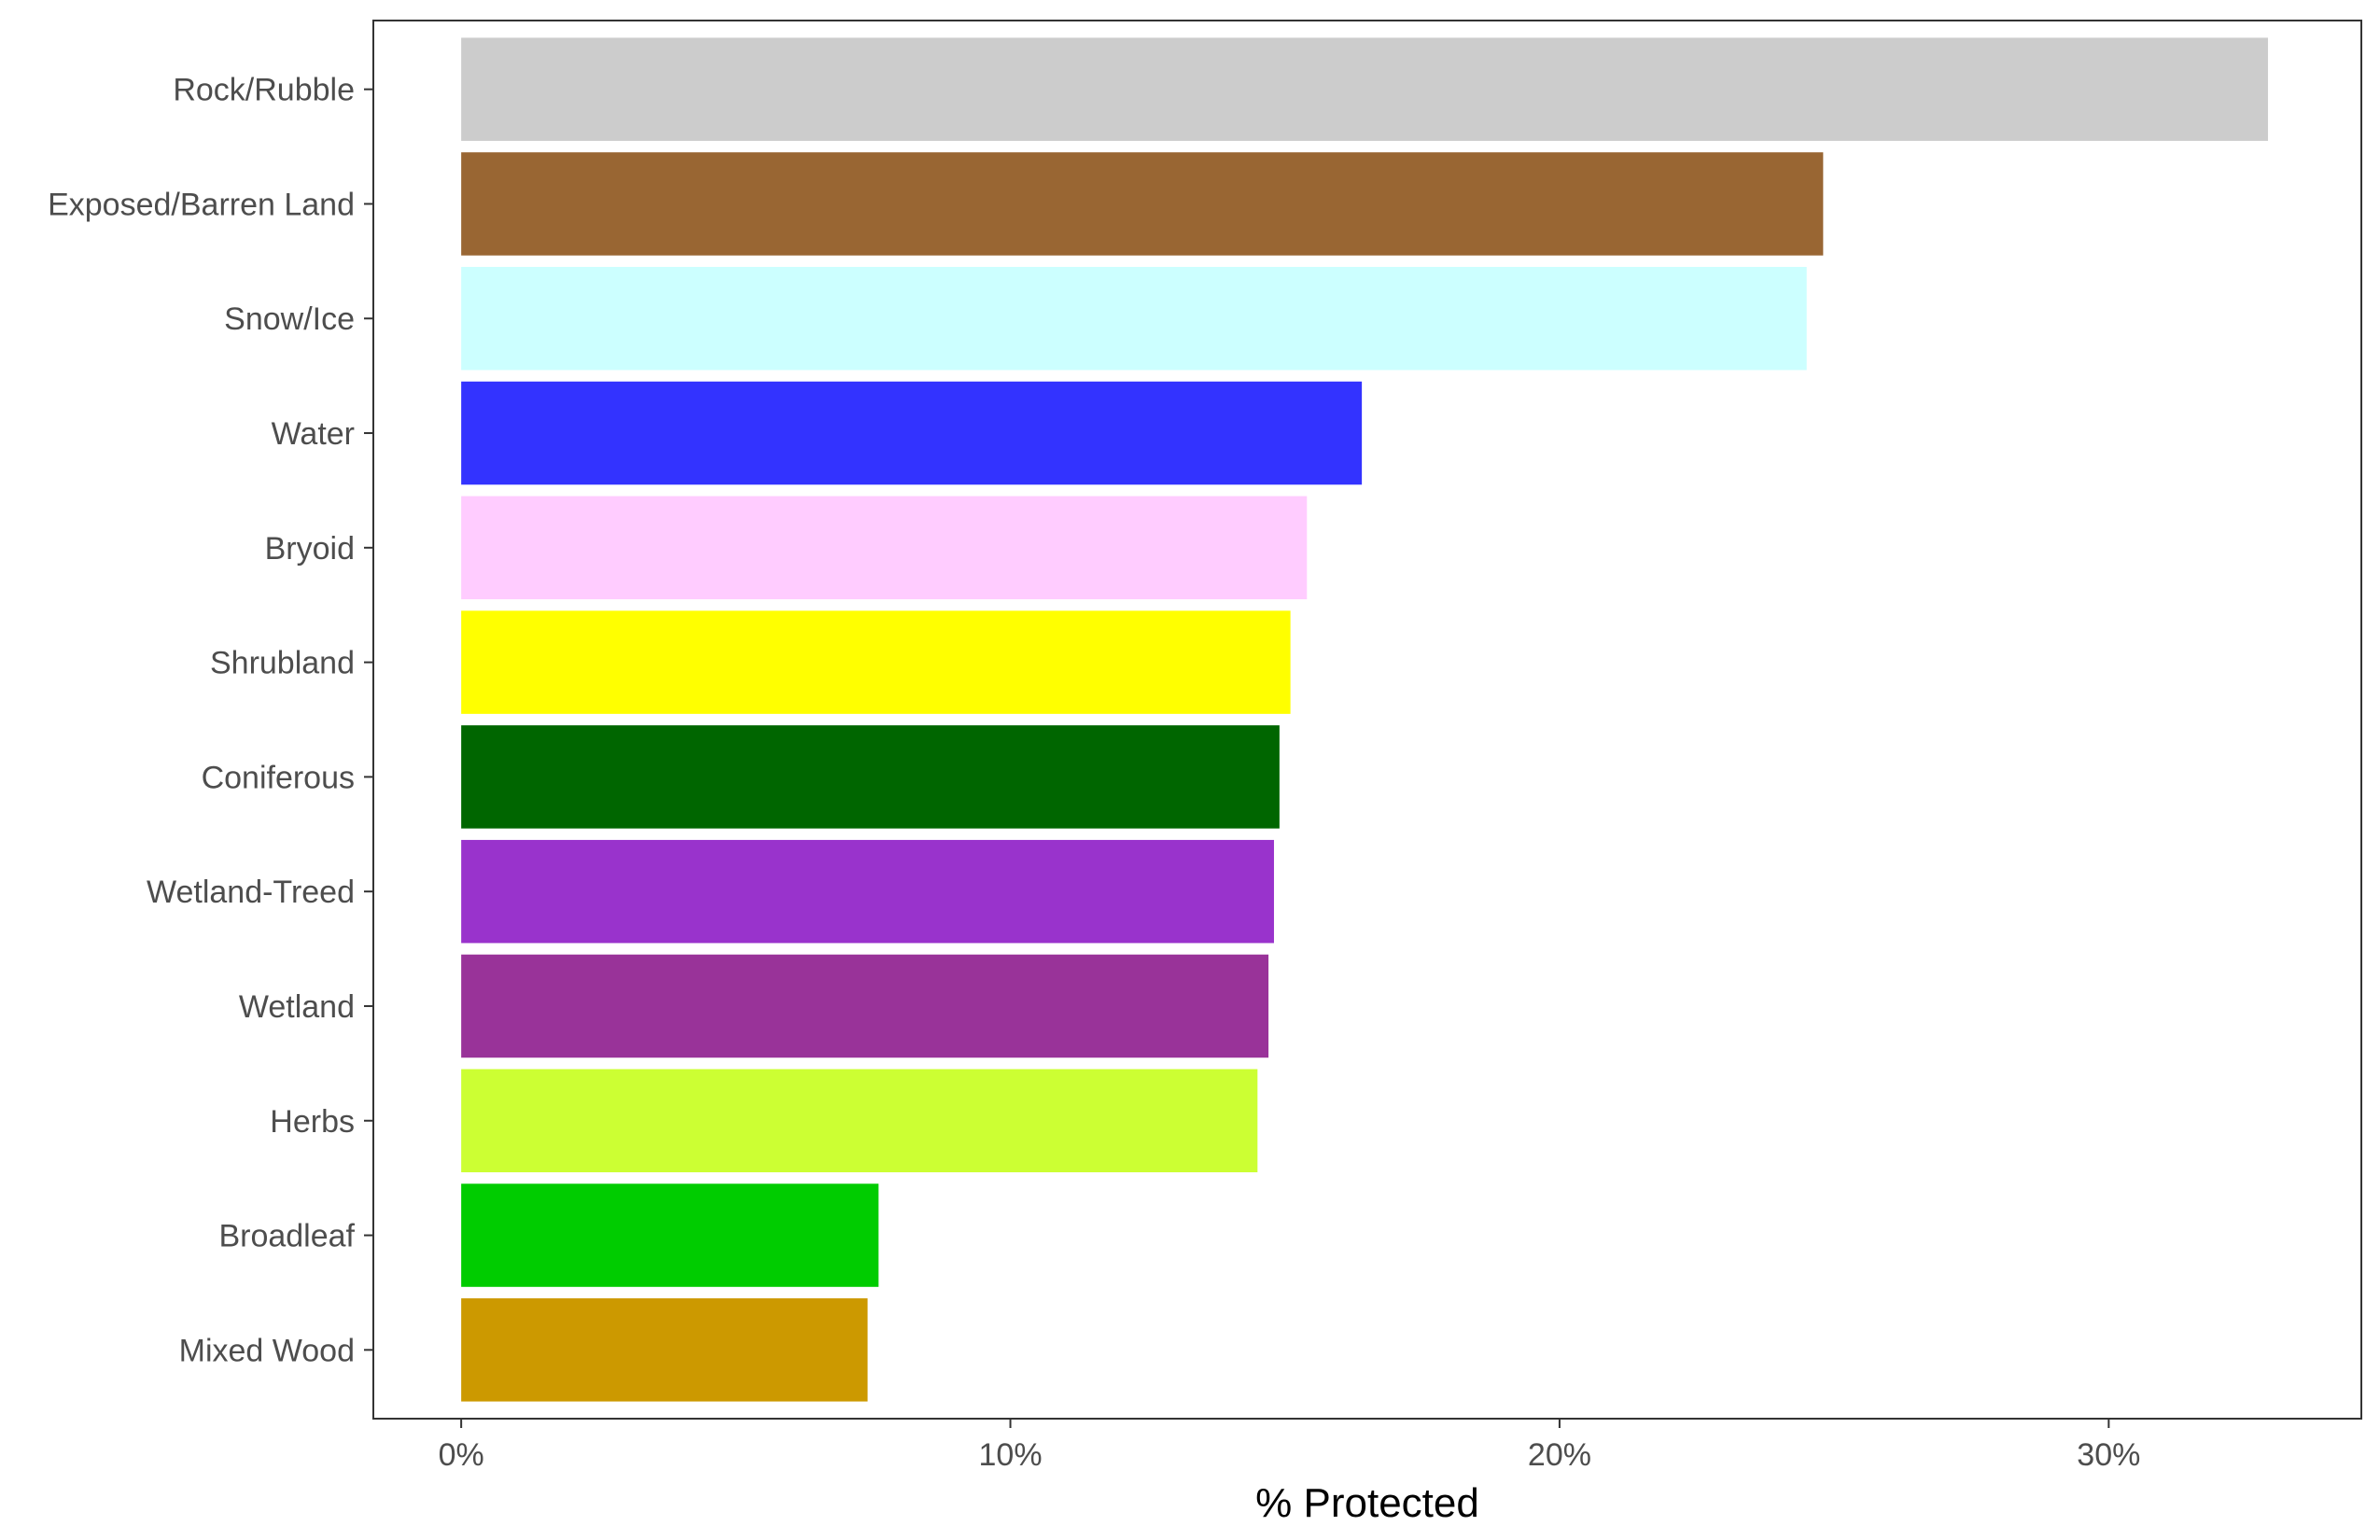  What do you see at coordinates (1367, 1503) in the screenshot?
I see `x-axis-title: % Protected` at bounding box center [1367, 1503].